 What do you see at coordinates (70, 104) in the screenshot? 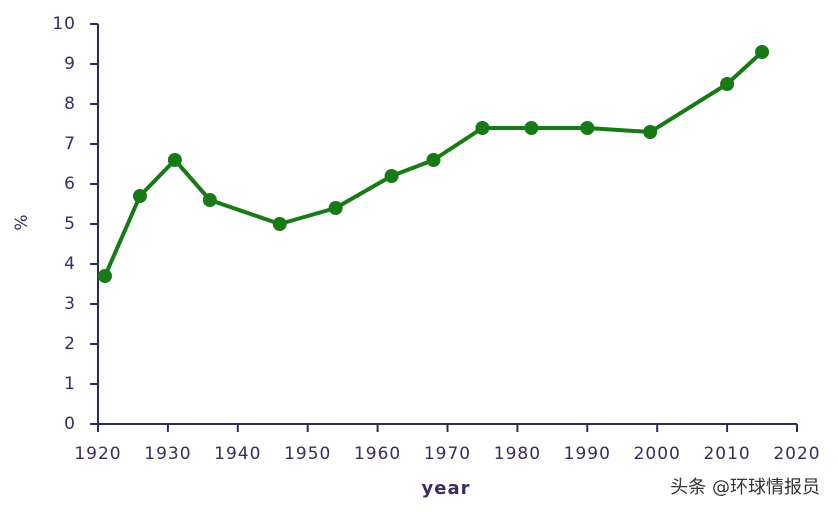
I see `y-tick-label: 8` at bounding box center [70, 104].